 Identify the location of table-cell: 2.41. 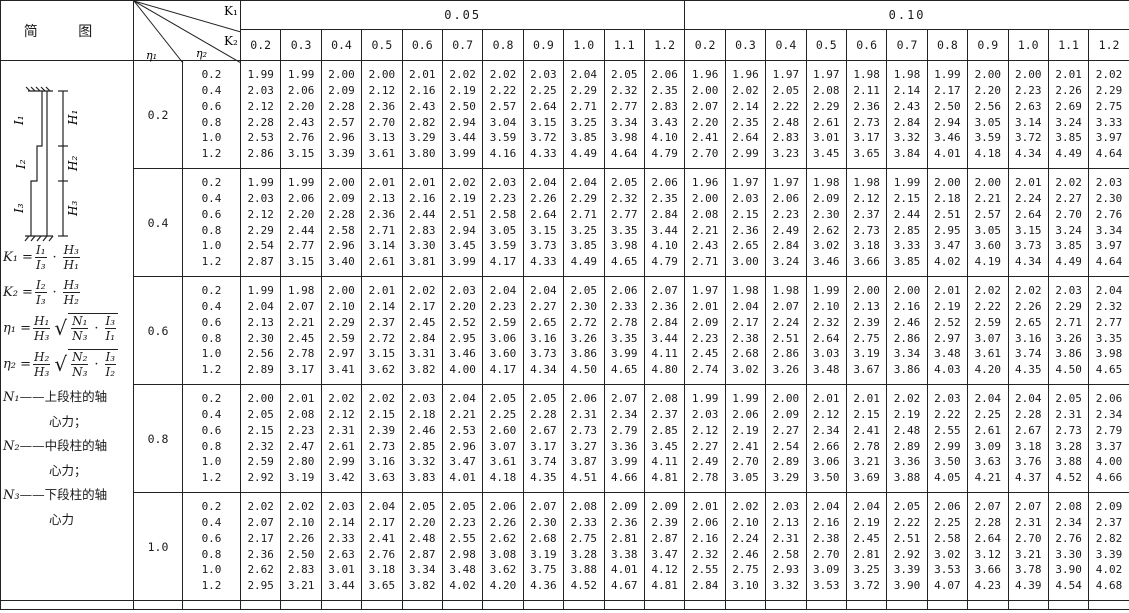
(745, 446).